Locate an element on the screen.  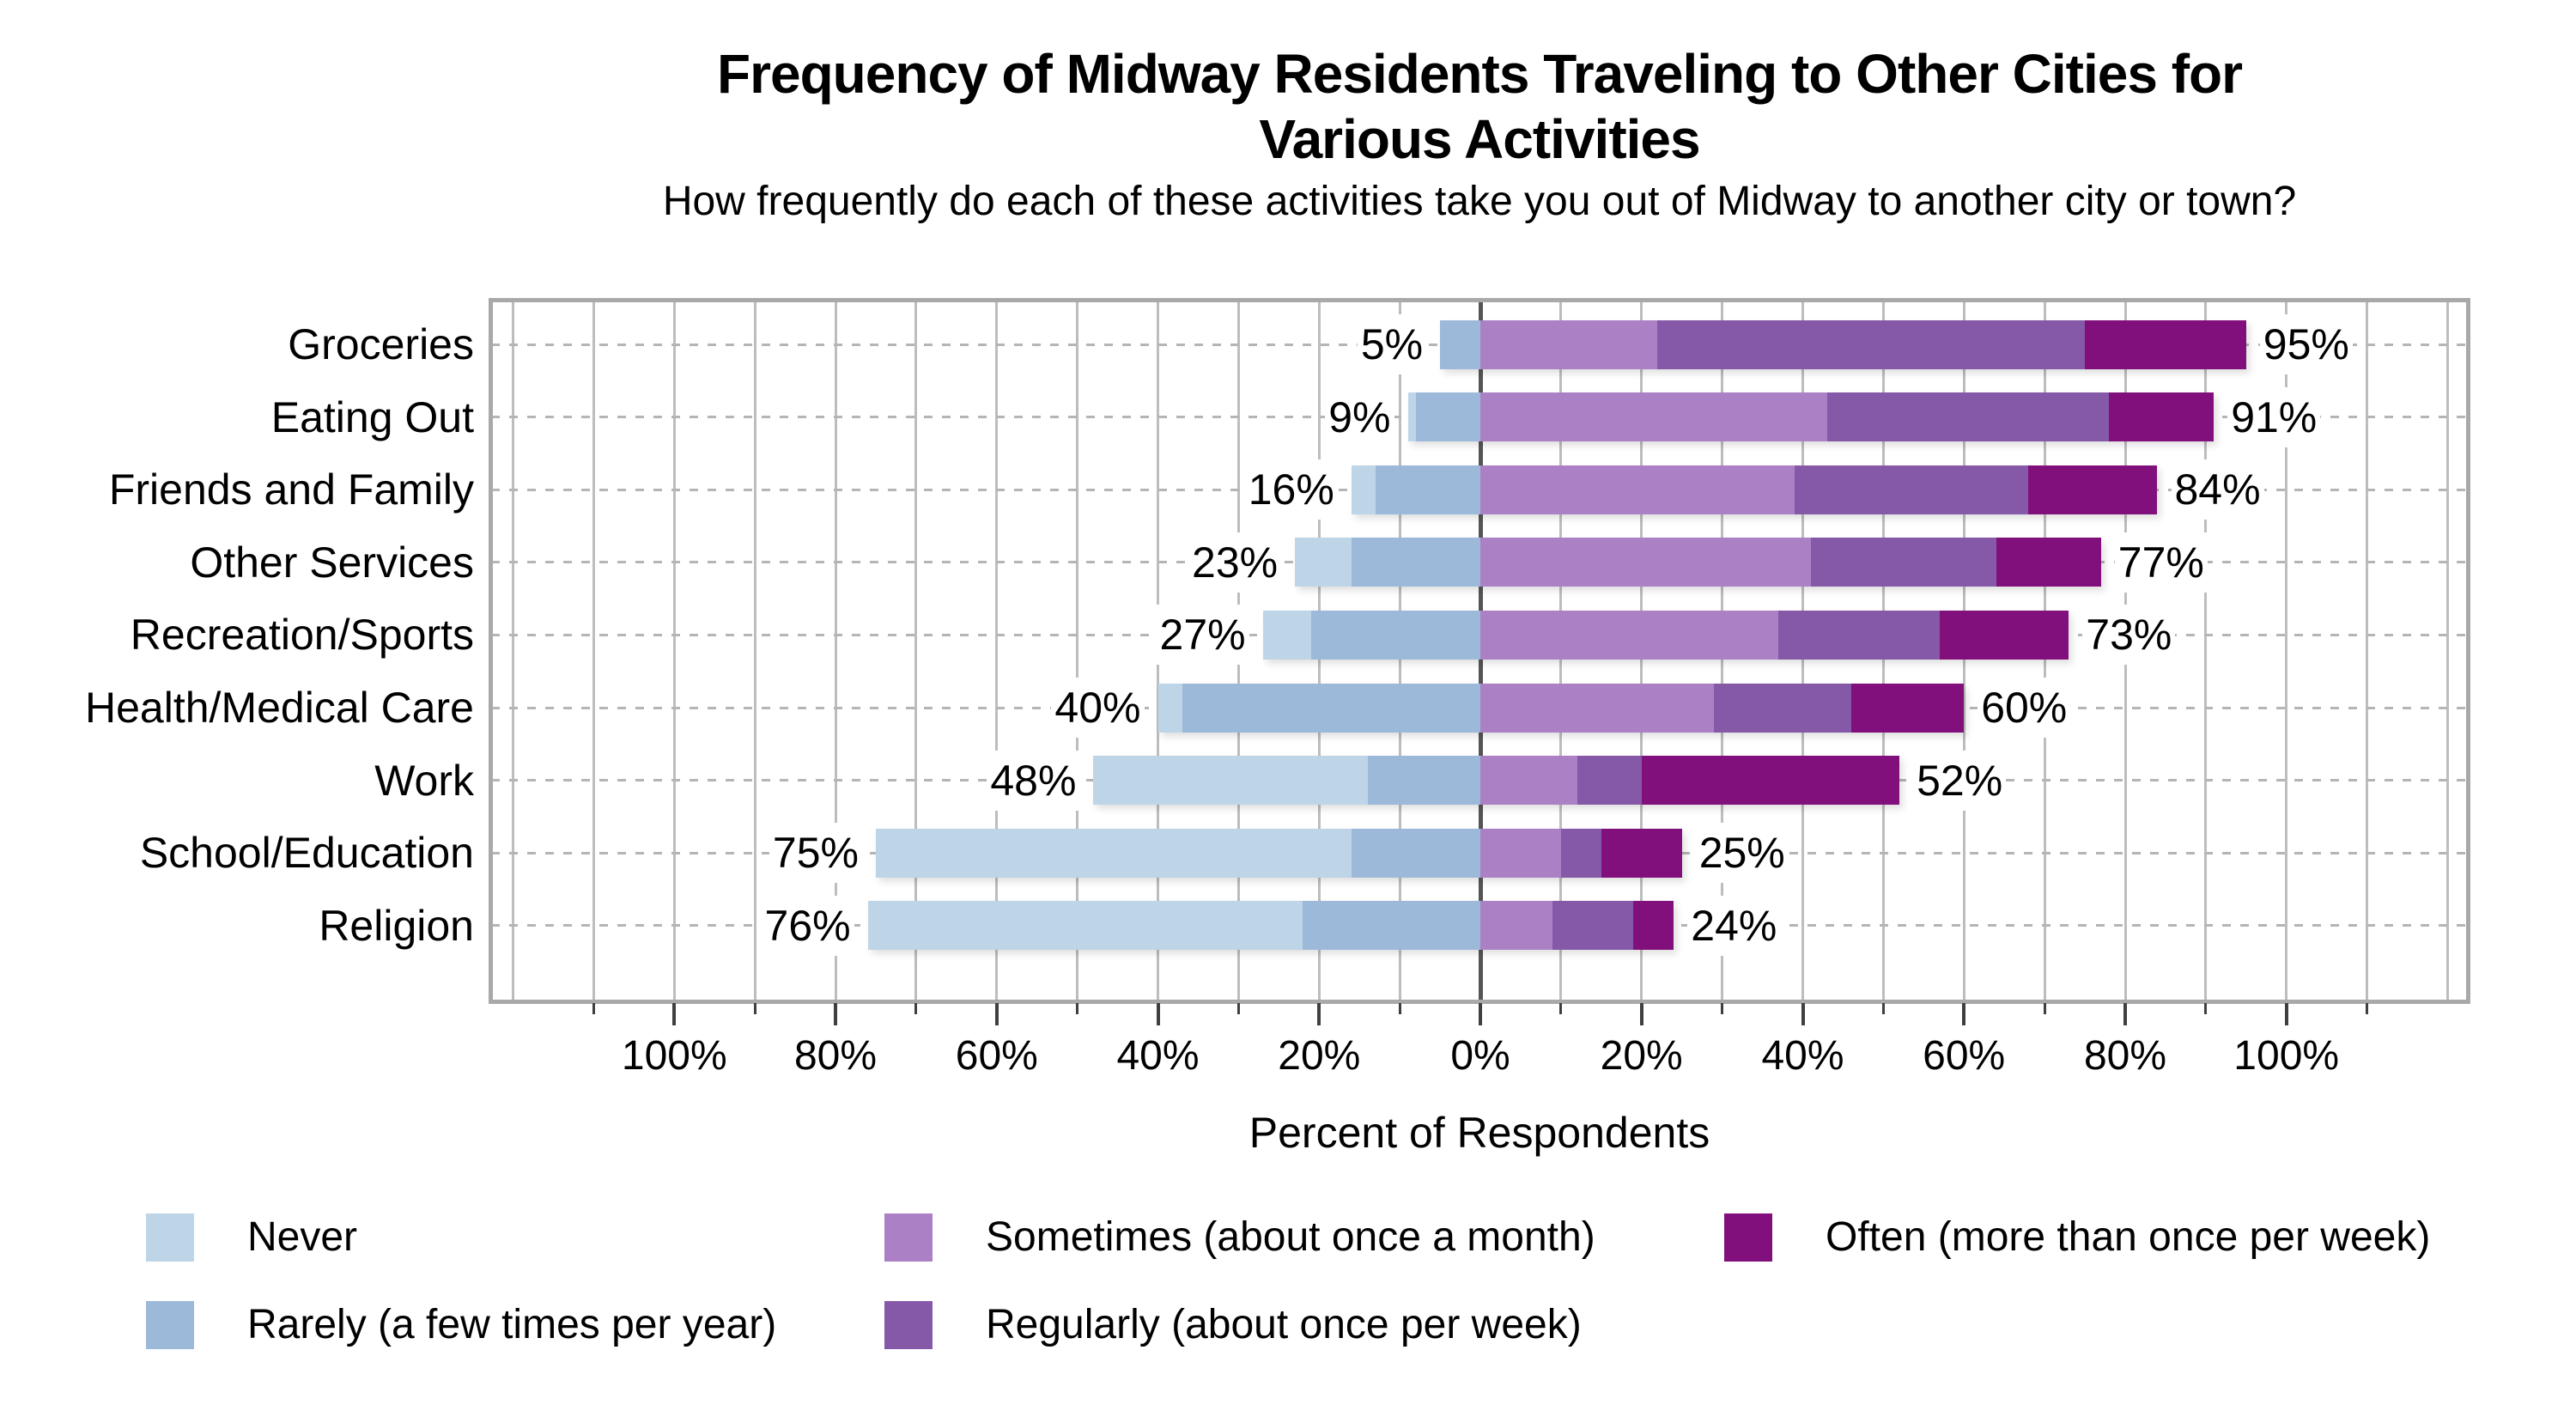
category-label: Recreation/Sports is located at coordinates (302, 635).